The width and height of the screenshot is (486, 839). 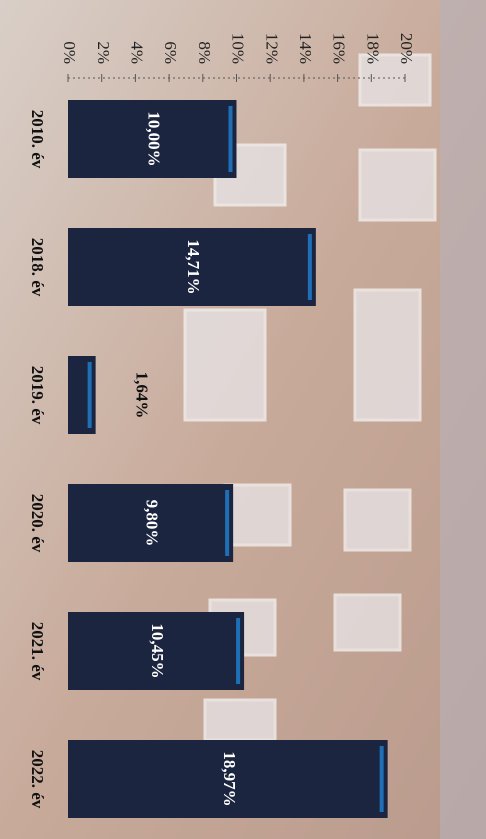 I want to click on value-label: 10,45%, so click(x=157, y=650).